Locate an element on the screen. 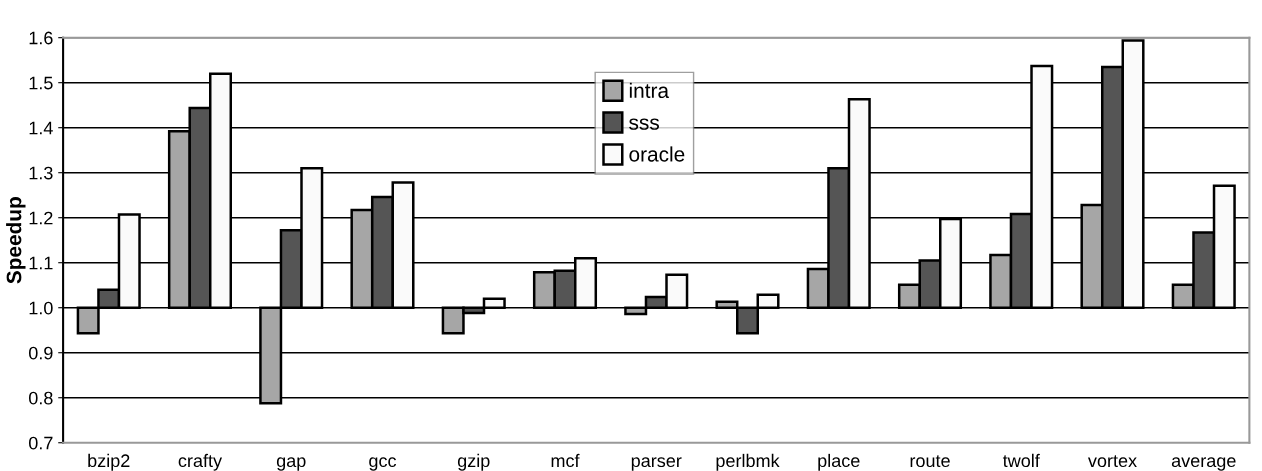  x-tick-label: bzip2 is located at coordinates (109, 462).